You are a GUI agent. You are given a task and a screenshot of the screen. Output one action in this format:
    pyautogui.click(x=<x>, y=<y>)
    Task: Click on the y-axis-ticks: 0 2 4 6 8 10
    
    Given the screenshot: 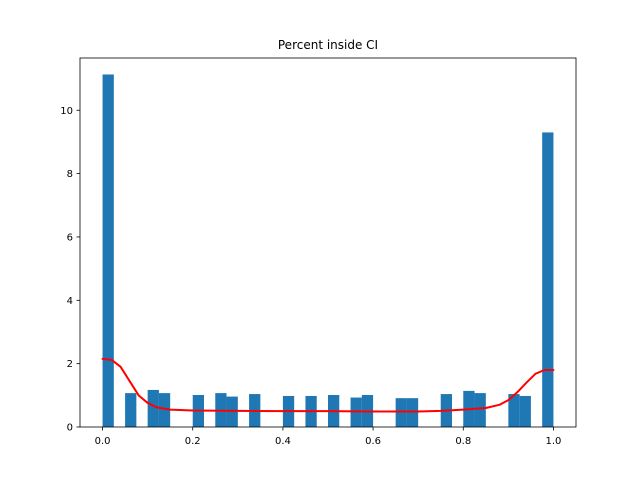 What is the action you would take?
    pyautogui.click(x=70, y=270)
    